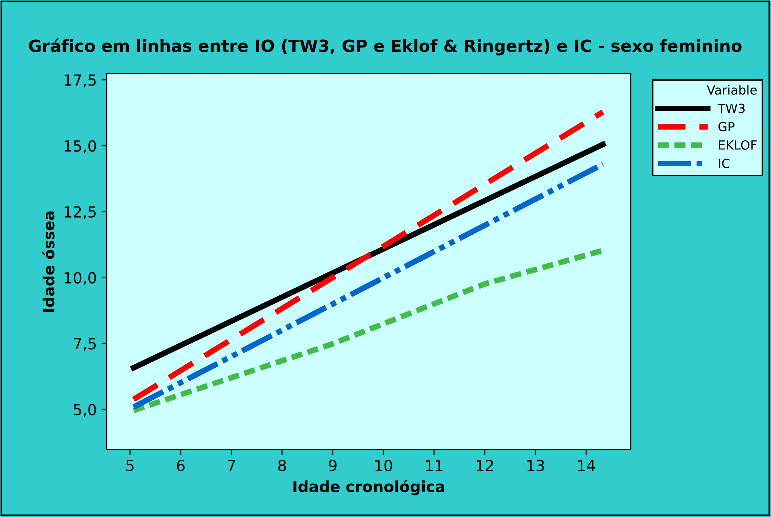 This screenshot has height=517, width=771. I want to click on y-tick-label: 17,5, so click(80, 81).